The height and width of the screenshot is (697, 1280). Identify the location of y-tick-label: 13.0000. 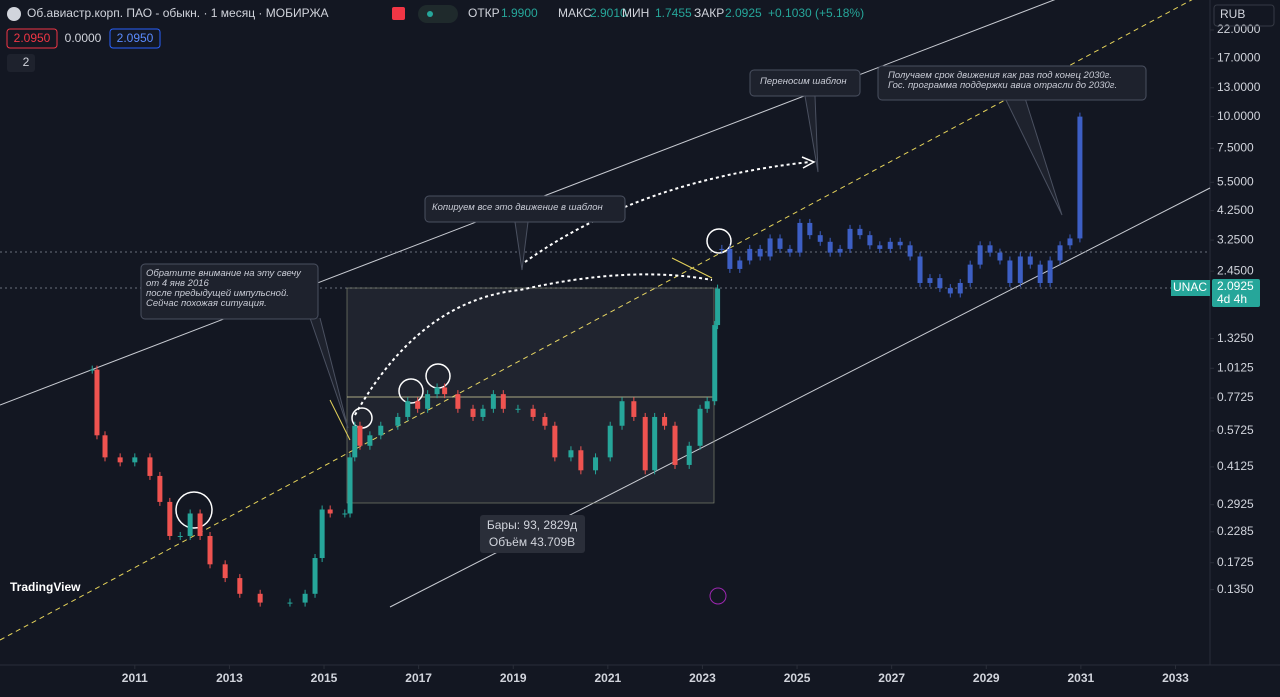
(1239, 87).